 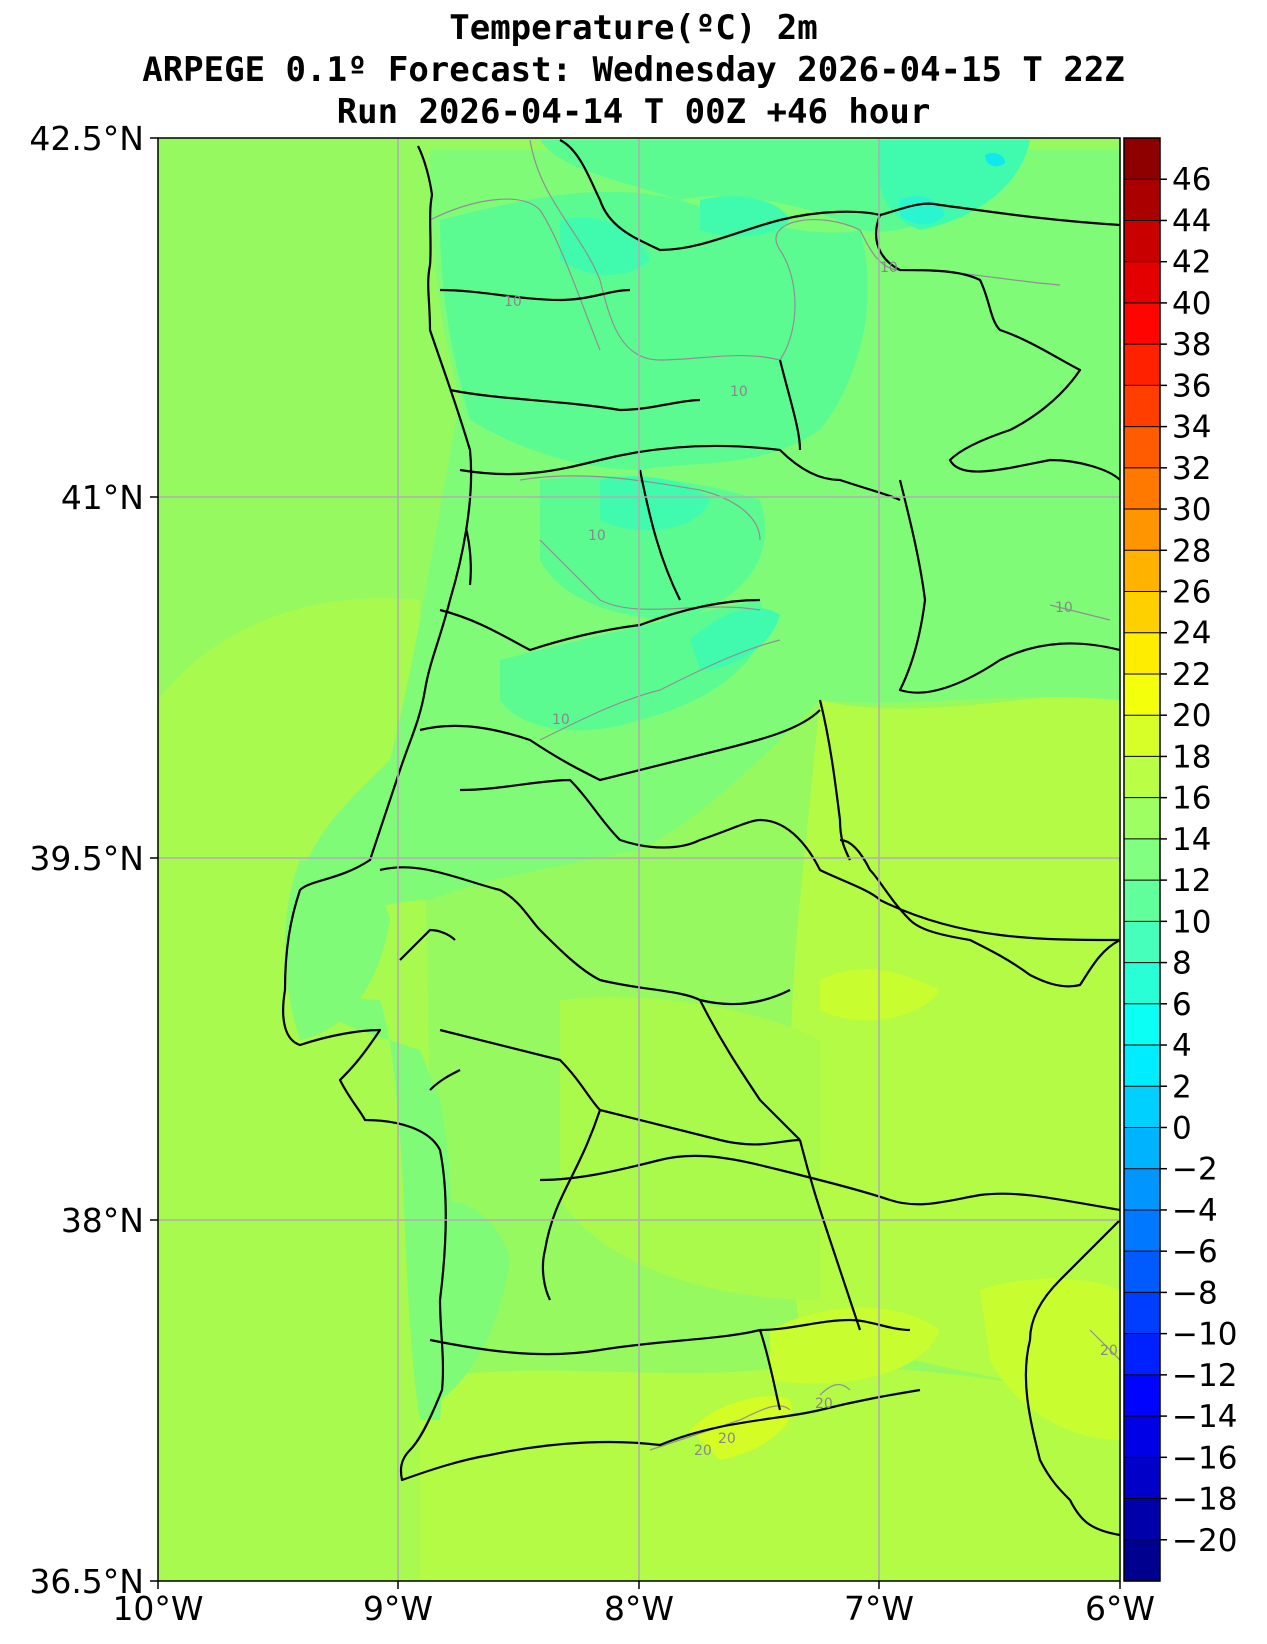 I want to click on colorbar-tick-label: −18, so click(x=1204, y=1500).